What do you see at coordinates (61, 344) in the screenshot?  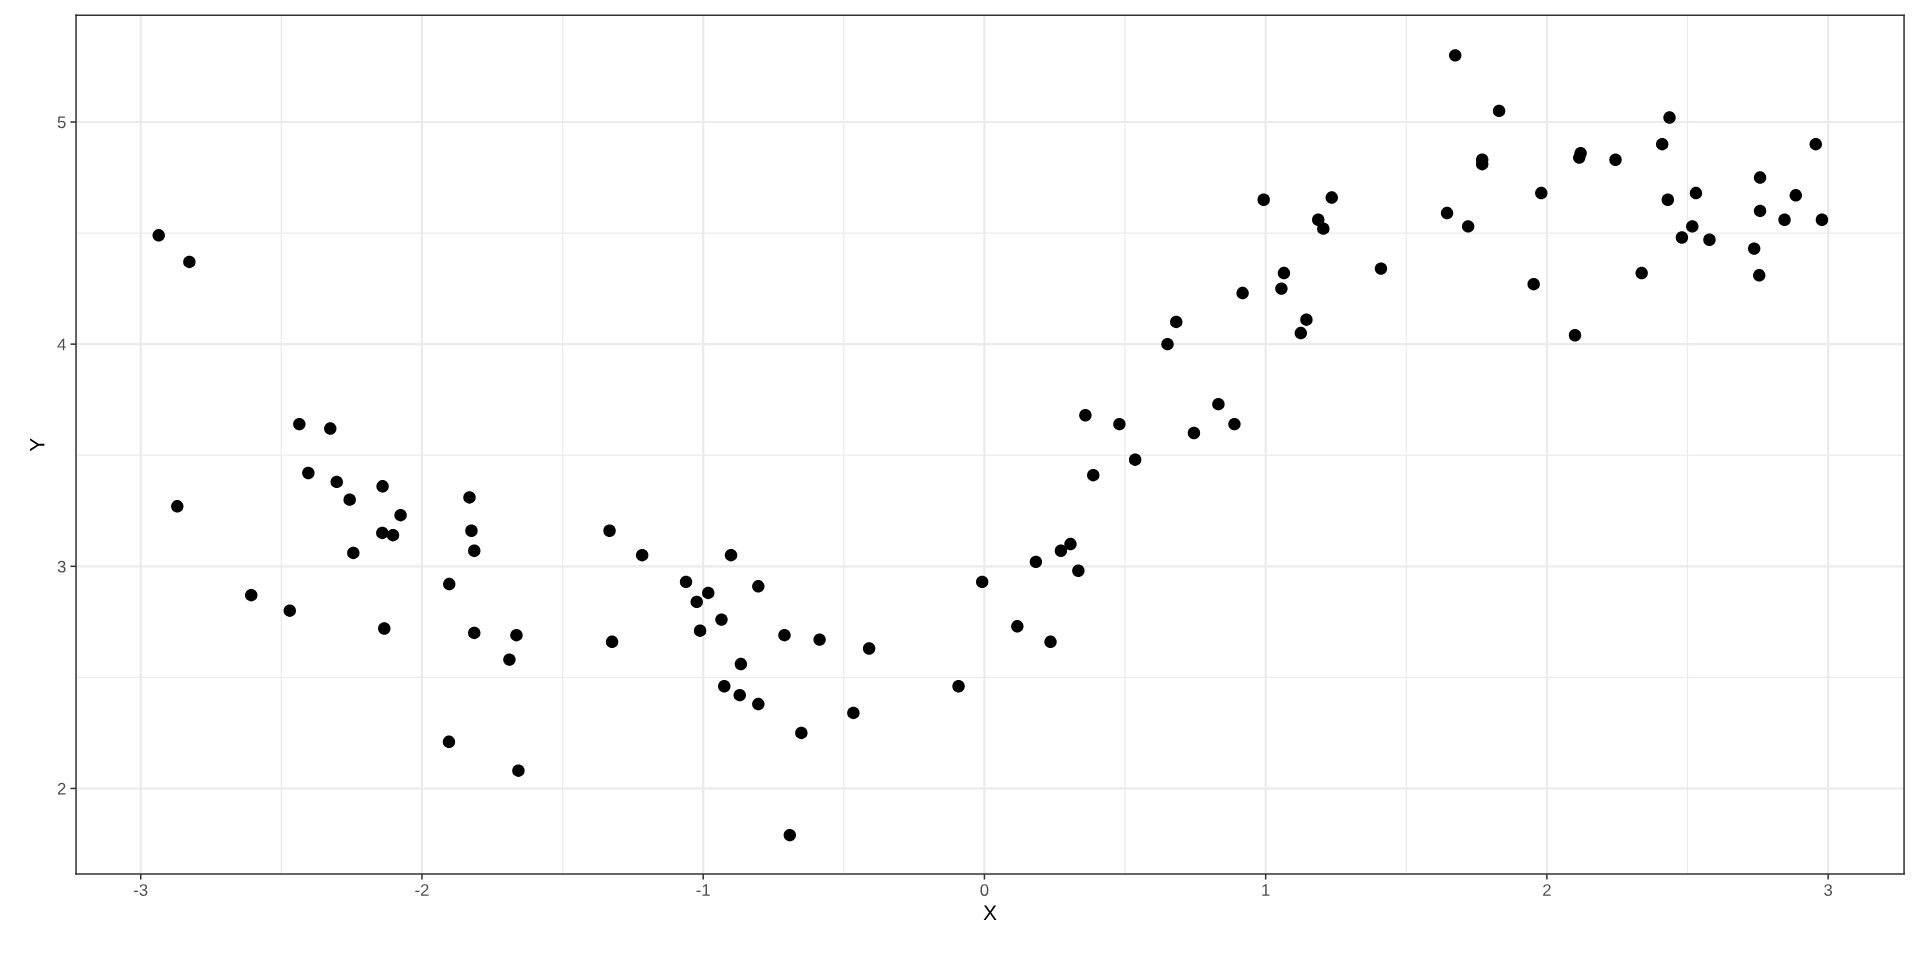 I see `y-tick-label: 4` at bounding box center [61, 344].